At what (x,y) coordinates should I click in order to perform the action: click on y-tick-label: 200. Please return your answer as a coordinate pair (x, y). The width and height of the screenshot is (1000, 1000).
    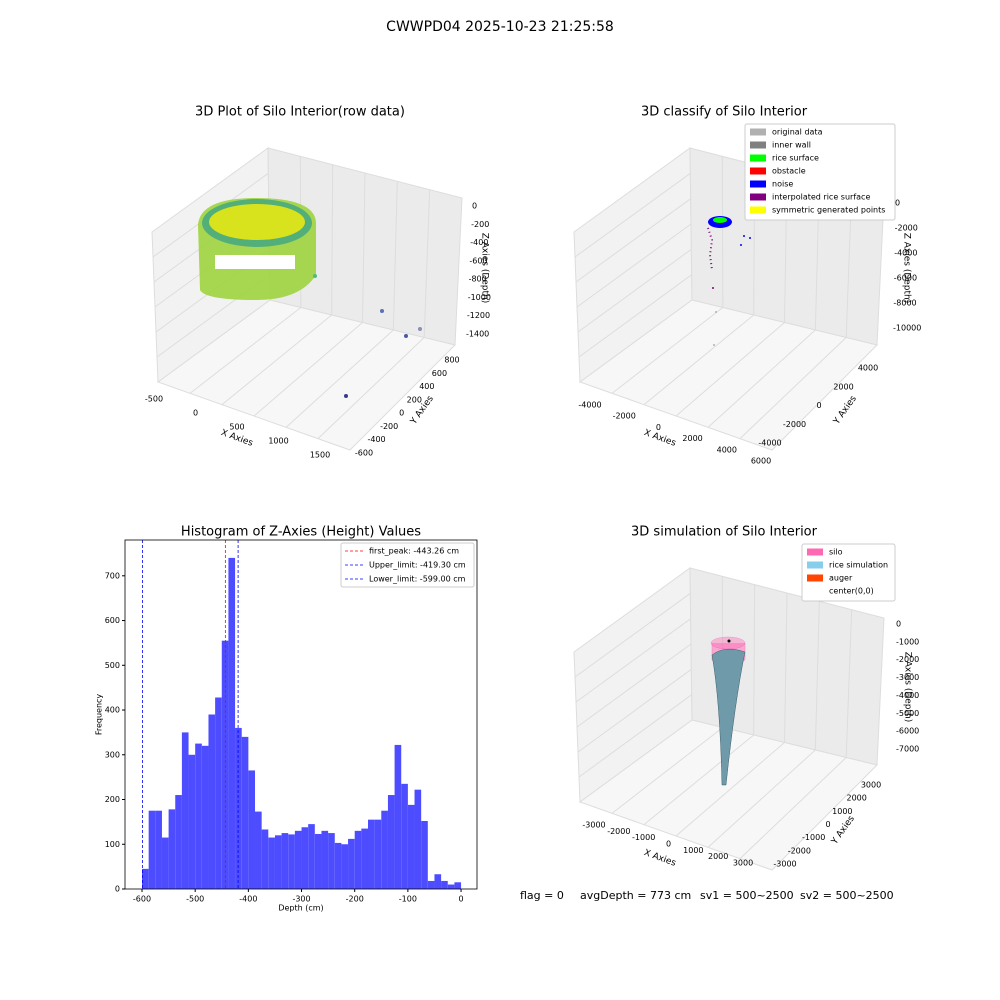
    Looking at the image, I should click on (414, 399).